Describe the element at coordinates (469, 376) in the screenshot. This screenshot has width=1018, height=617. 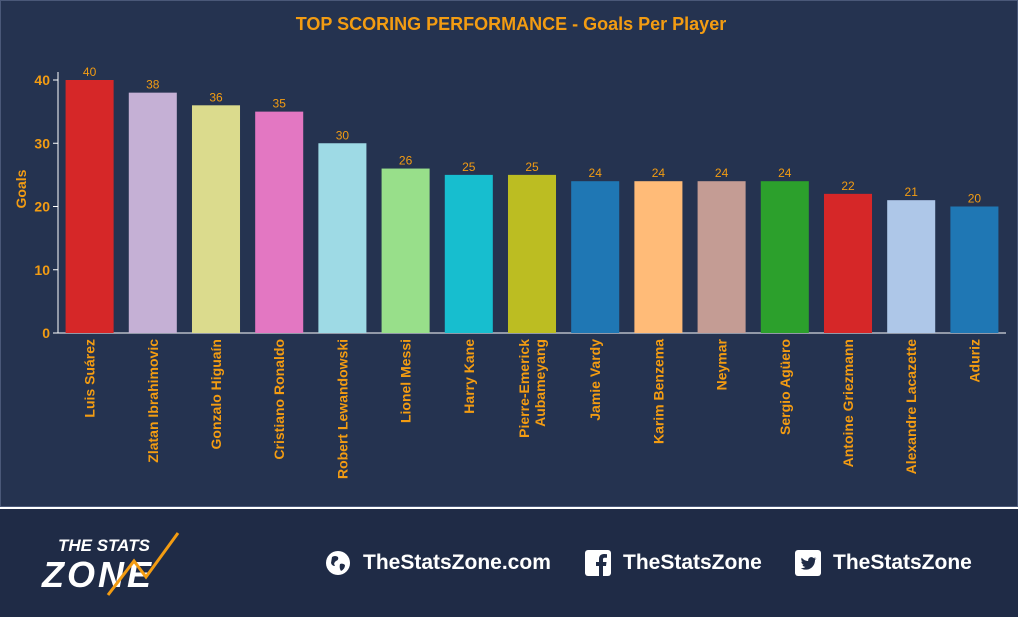
I see `x-tick-label: Harry Kane` at that location.